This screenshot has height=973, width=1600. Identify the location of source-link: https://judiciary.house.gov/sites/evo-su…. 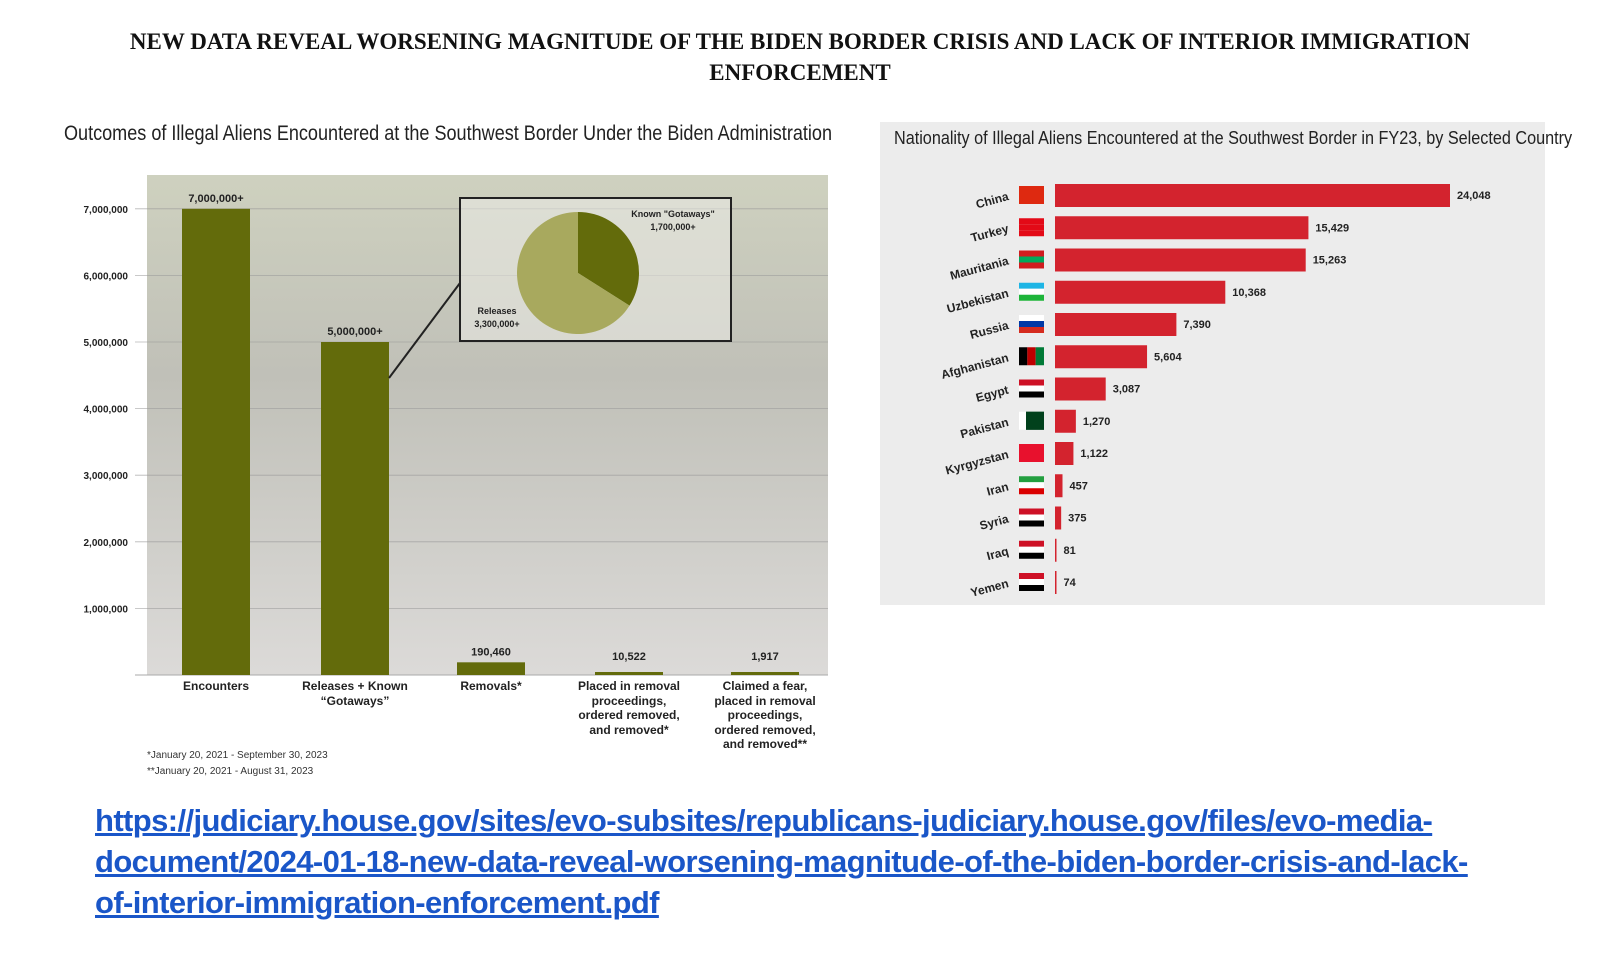
(781, 861).